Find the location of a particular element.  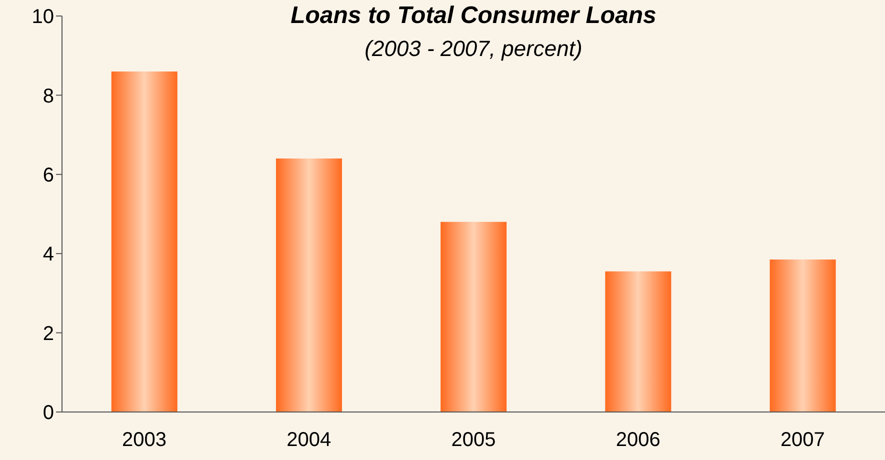

y-tick-label: 6 is located at coordinates (48, 175).